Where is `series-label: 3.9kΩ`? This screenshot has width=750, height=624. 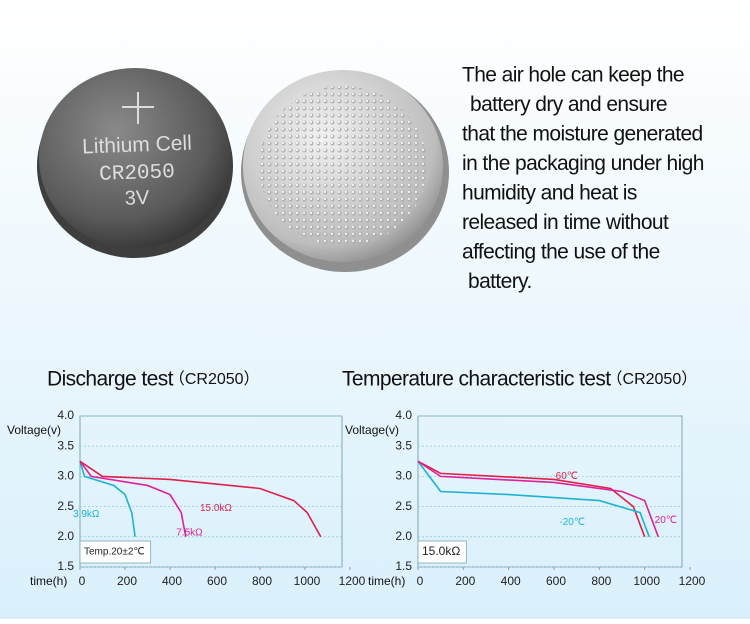 series-label: 3.9kΩ is located at coordinates (86, 514).